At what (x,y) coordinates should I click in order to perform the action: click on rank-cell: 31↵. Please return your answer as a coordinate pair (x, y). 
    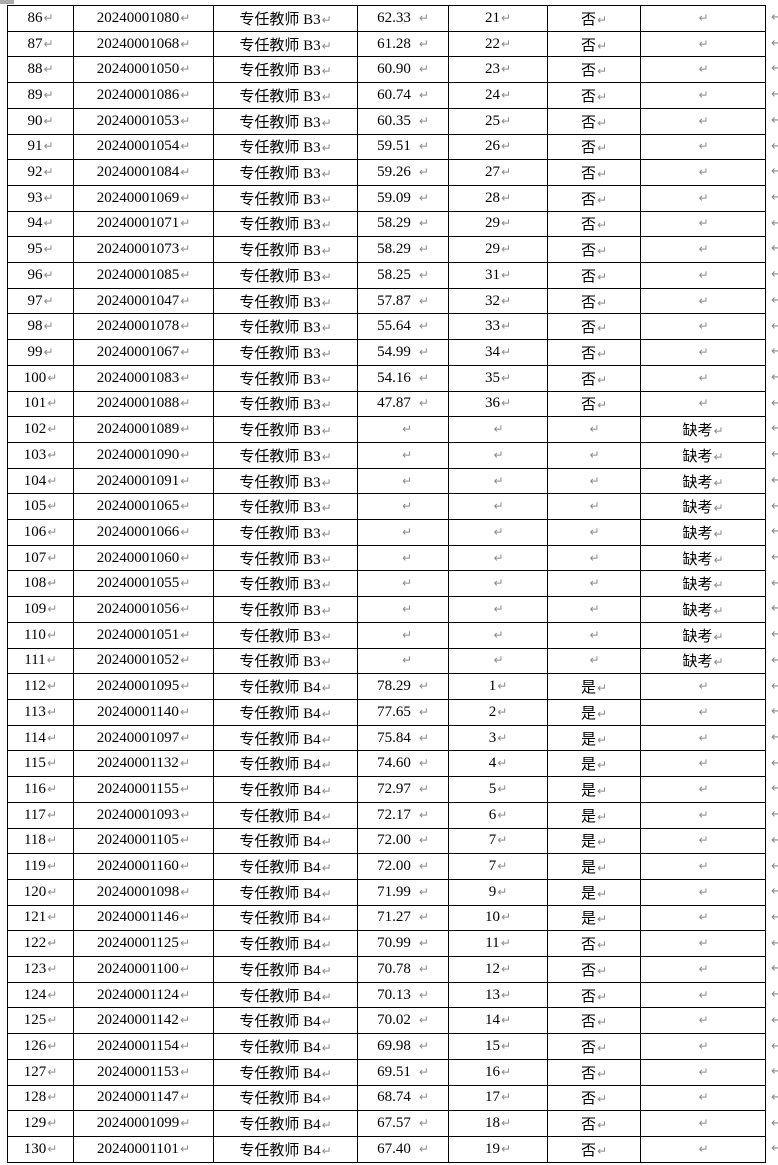
    Looking at the image, I should click on (498, 275).